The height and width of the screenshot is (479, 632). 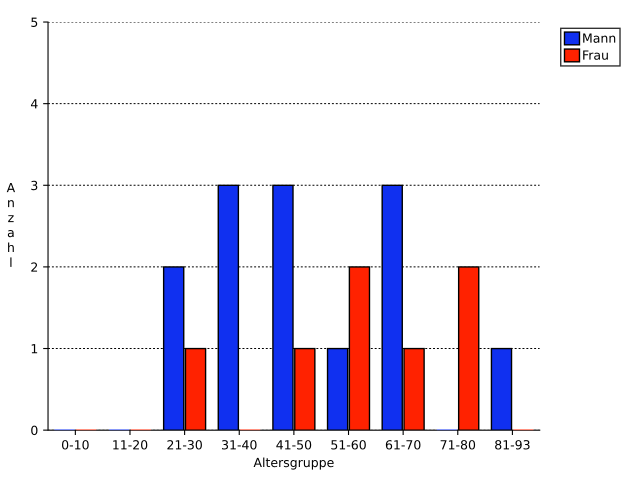 What do you see at coordinates (512, 445) in the screenshot?
I see `x-tick-label: 81-93` at bounding box center [512, 445].